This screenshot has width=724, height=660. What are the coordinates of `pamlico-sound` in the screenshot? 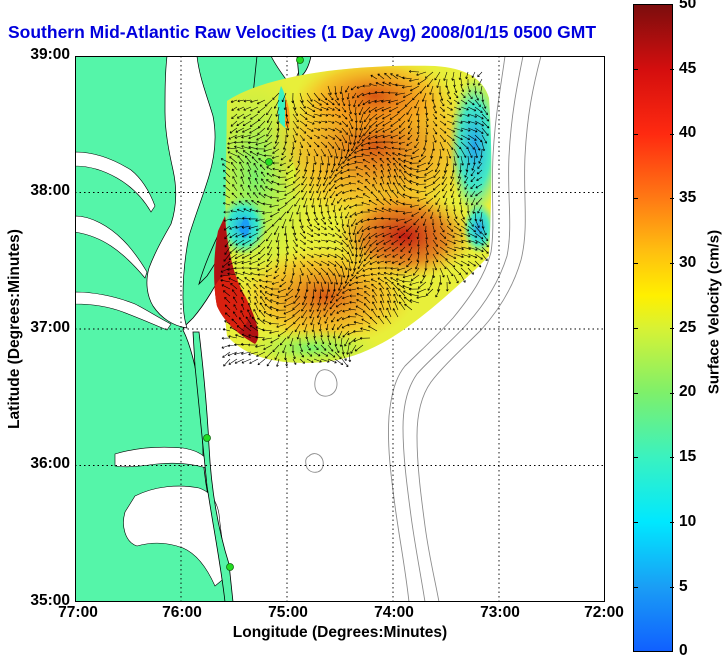 It's located at (175, 536).